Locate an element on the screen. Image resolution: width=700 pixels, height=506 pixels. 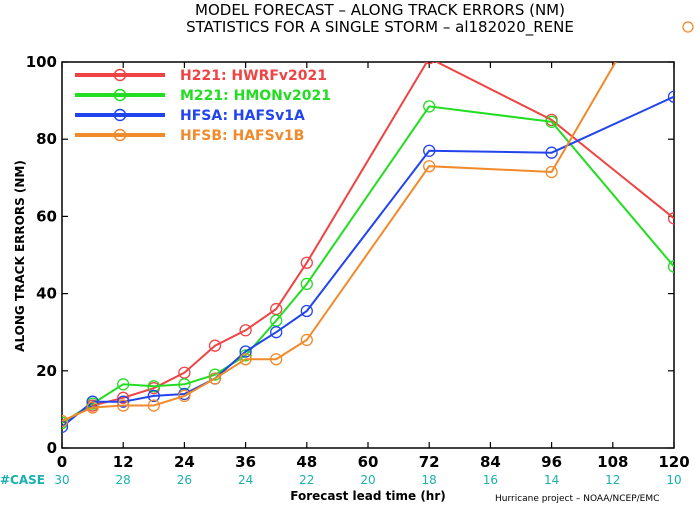
case-count: 20 is located at coordinates (367, 480).